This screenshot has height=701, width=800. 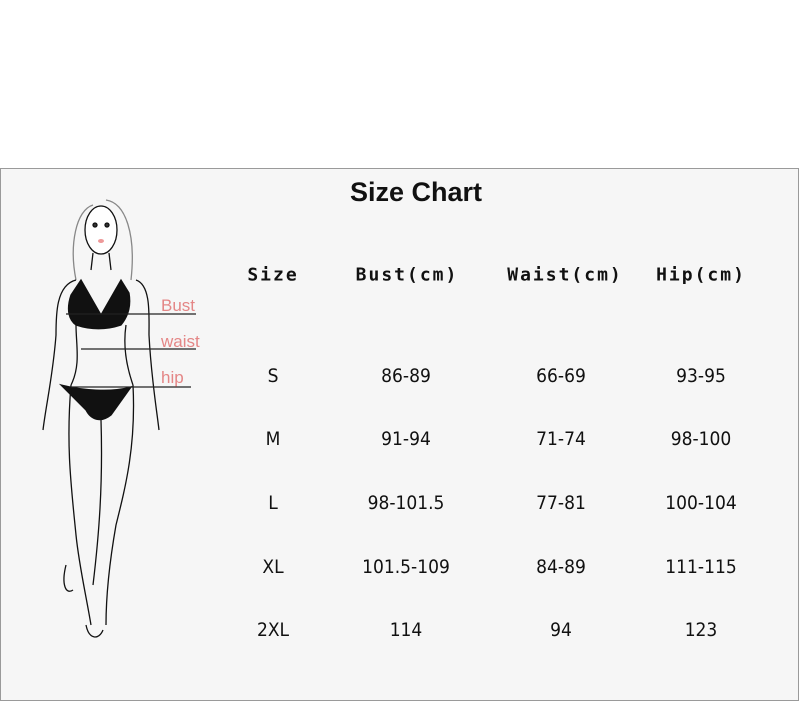 I want to click on cell-waist: 77-81, so click(x=561, y=503).